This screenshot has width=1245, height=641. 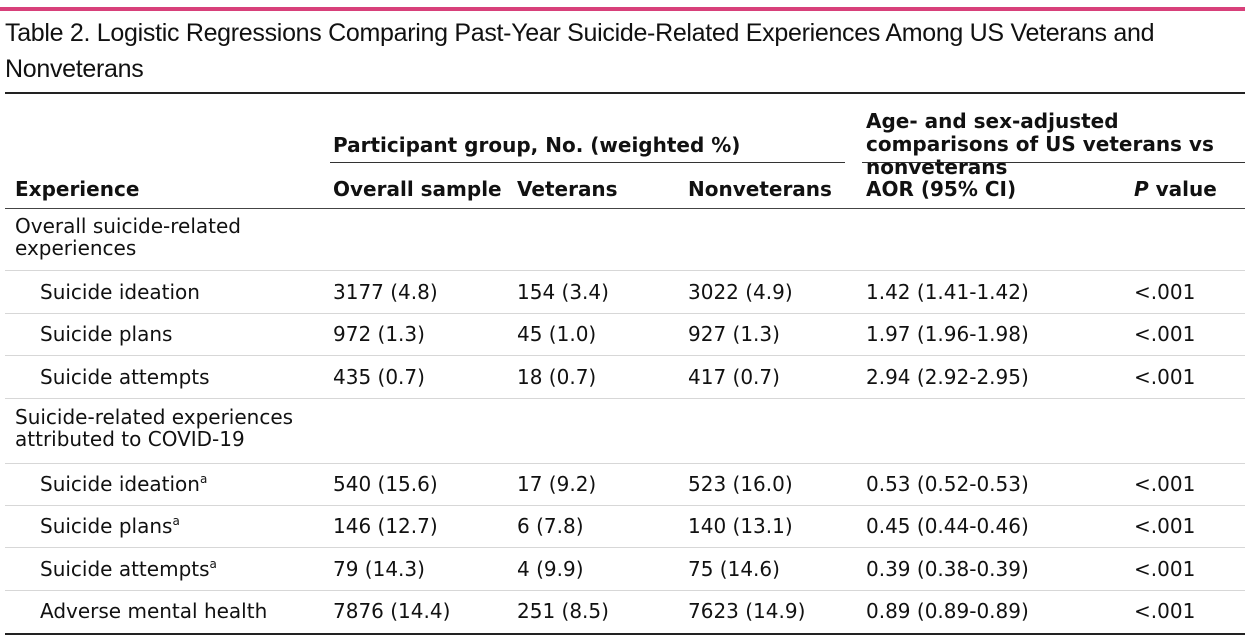 What do you see at coordinates (557, 377) in the screenshot?
I see `cell-veterans: 18 (0.7)` at bounding box center [557, 377].